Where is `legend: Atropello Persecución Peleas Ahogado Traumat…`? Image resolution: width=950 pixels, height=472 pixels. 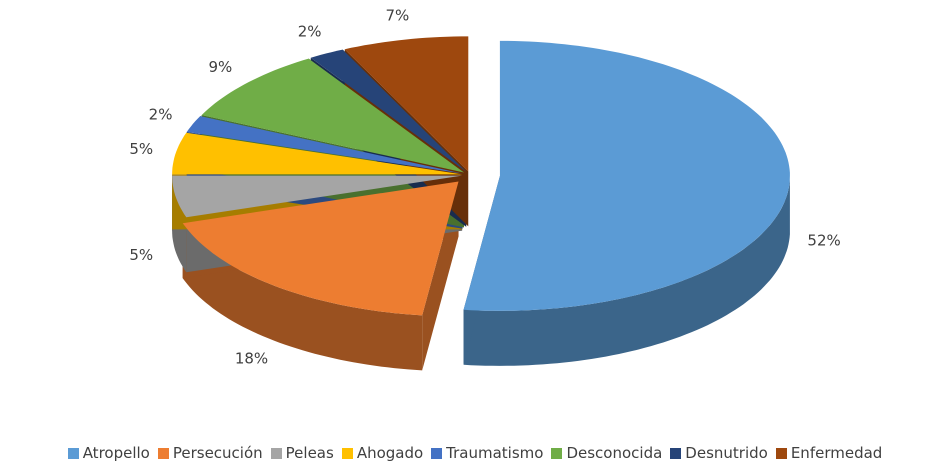
legend: Atropello Persecución Peleas Ahogado Traumat… is located at coordinates (475, 453).